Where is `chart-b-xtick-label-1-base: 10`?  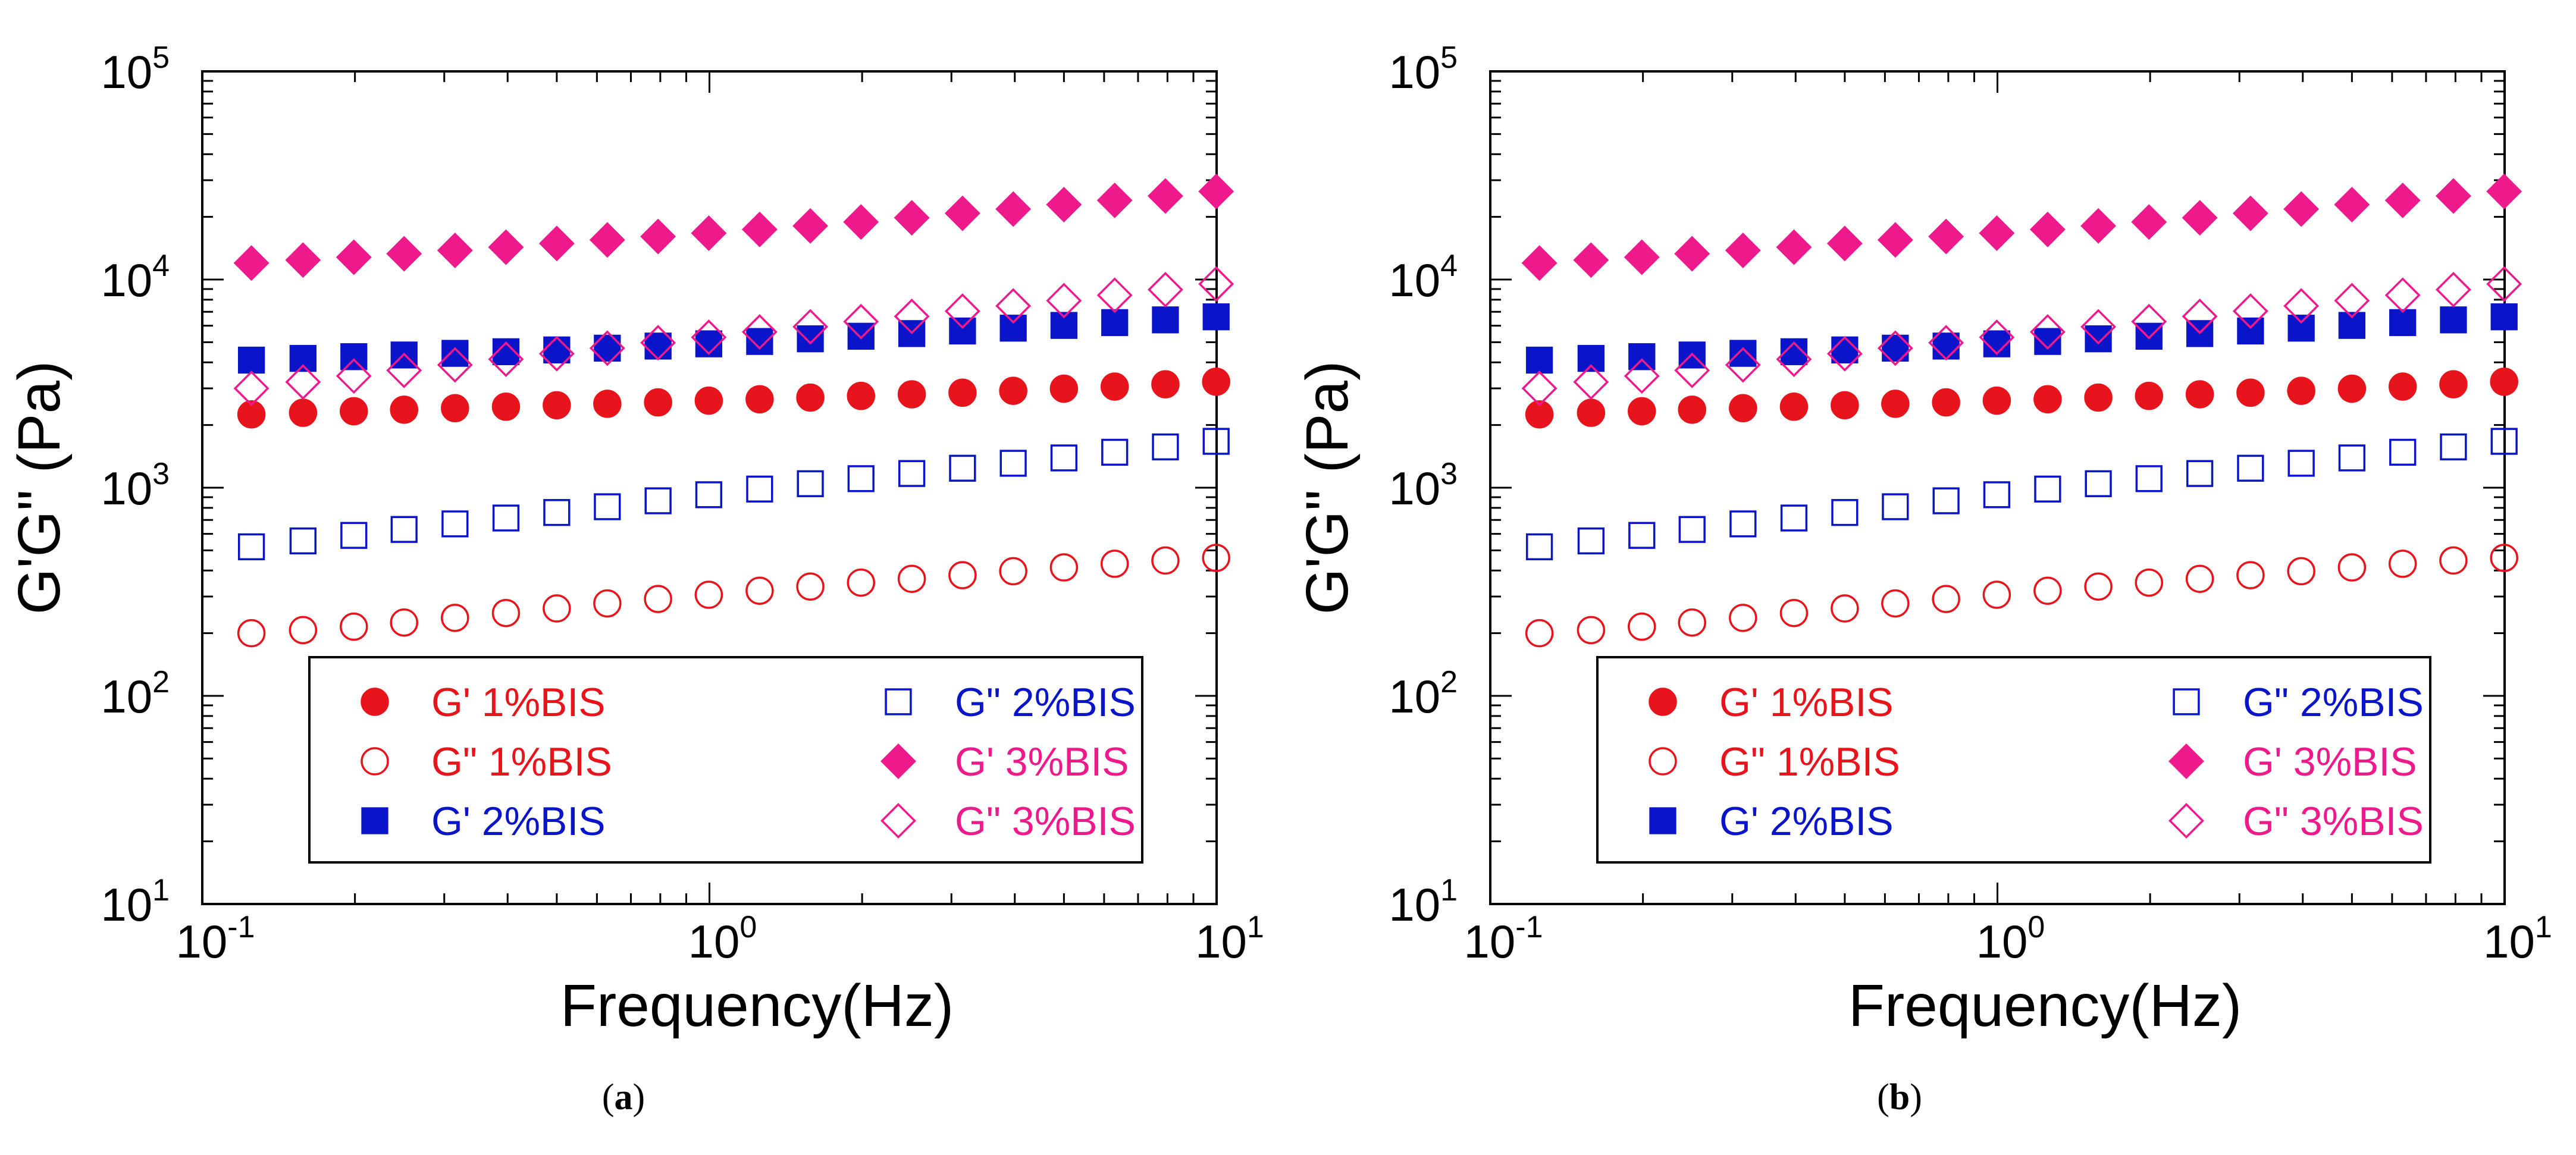 chart-b-xtick-label-1-base: 10 is located at coordinates (2002, 941).